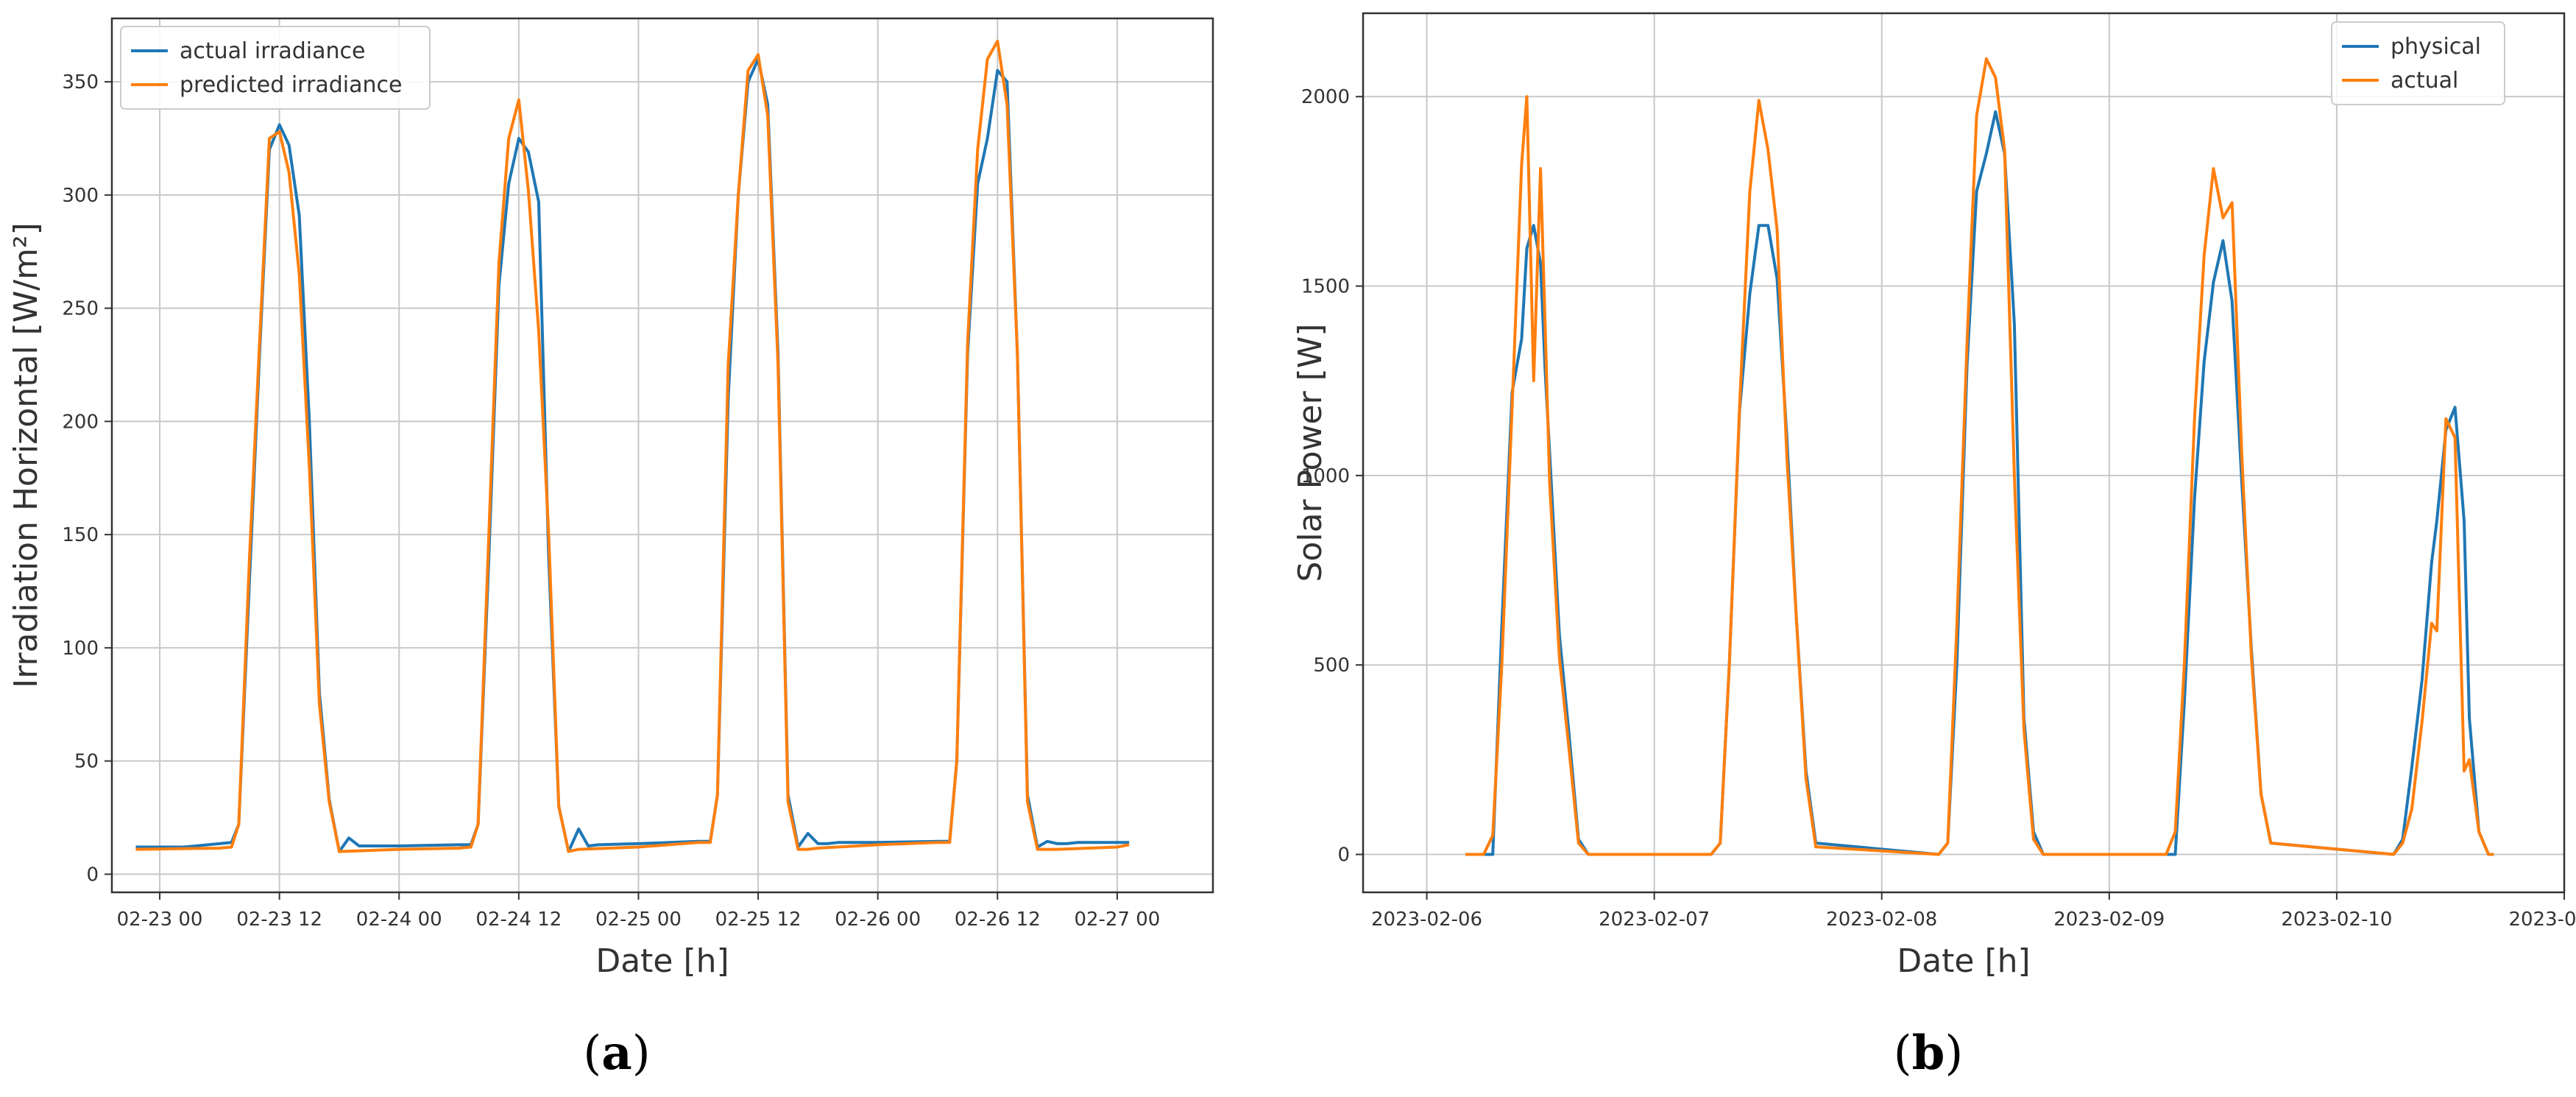 Image resolution: width=2576 pixels, height=1097 pixels. I want to click on panel-label: (a), so click(616, 1053).